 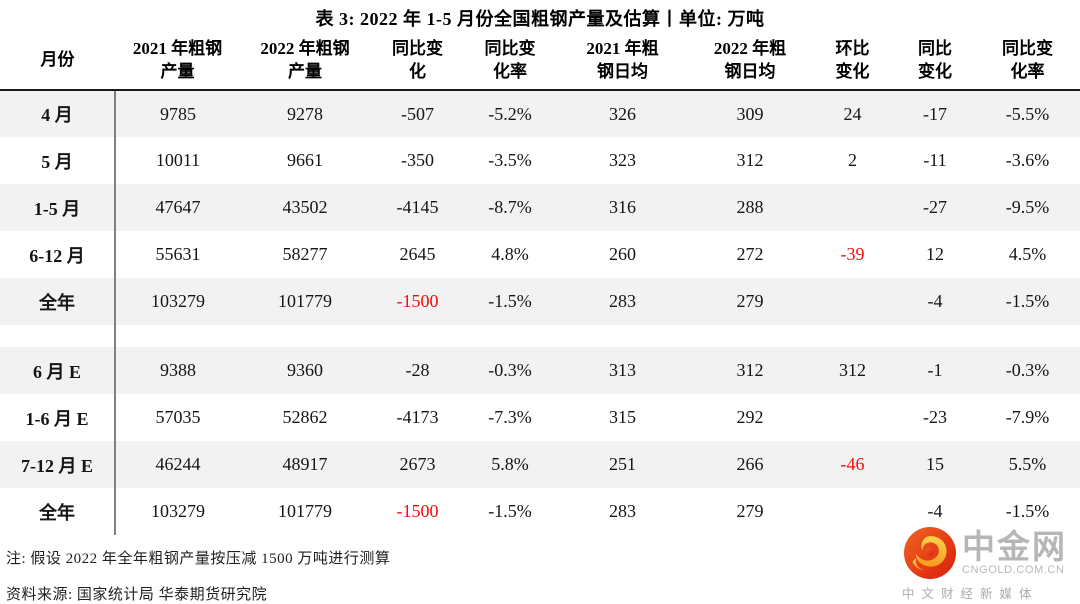 What do you see at coordinates (540, 370) in the screenshot?
I see `table-row: 6 月 E 9388 9360 -28 -0.3% 313 312 312 -1 -0.3%` at bounding box center [540, 370].